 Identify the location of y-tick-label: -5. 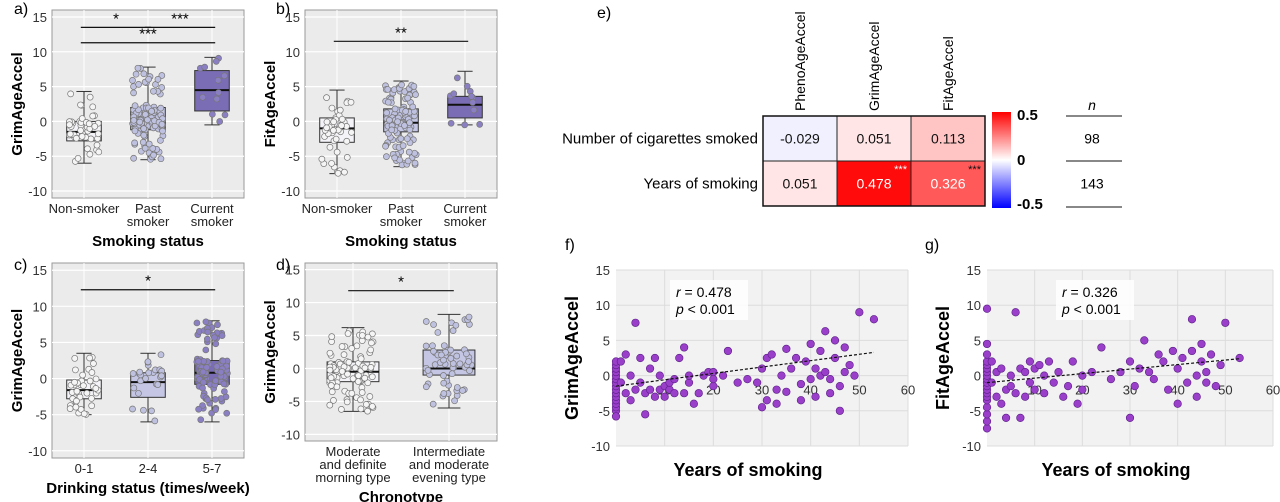
(41, 415).